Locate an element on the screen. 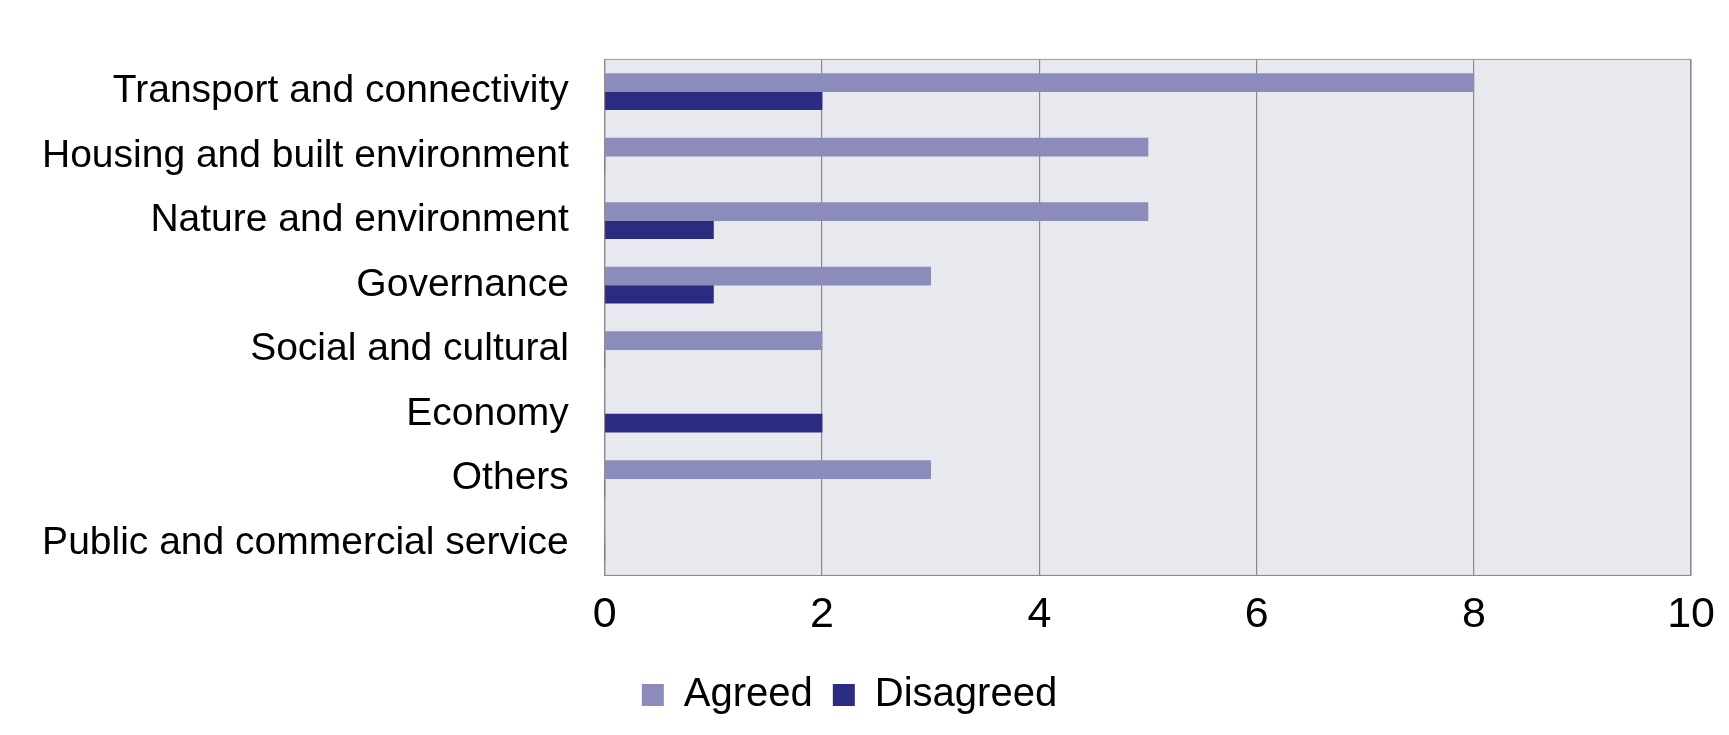 This screenshot has width=1729, height=735. y-tick-label: Nature and environment is located at coordinates (359, 218).